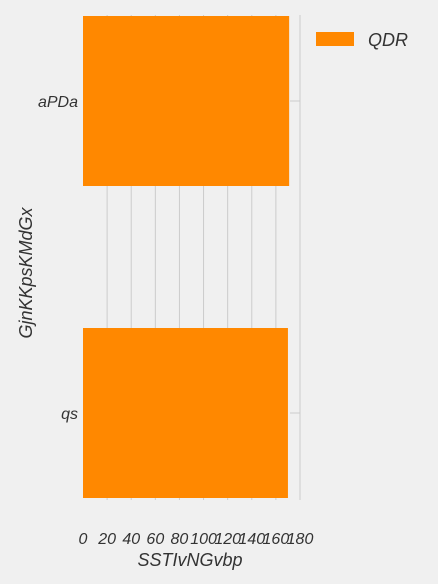  Describe the element at coordinates (276, 539) in the screenshot. I see `x-tick-label: 160` at that location.